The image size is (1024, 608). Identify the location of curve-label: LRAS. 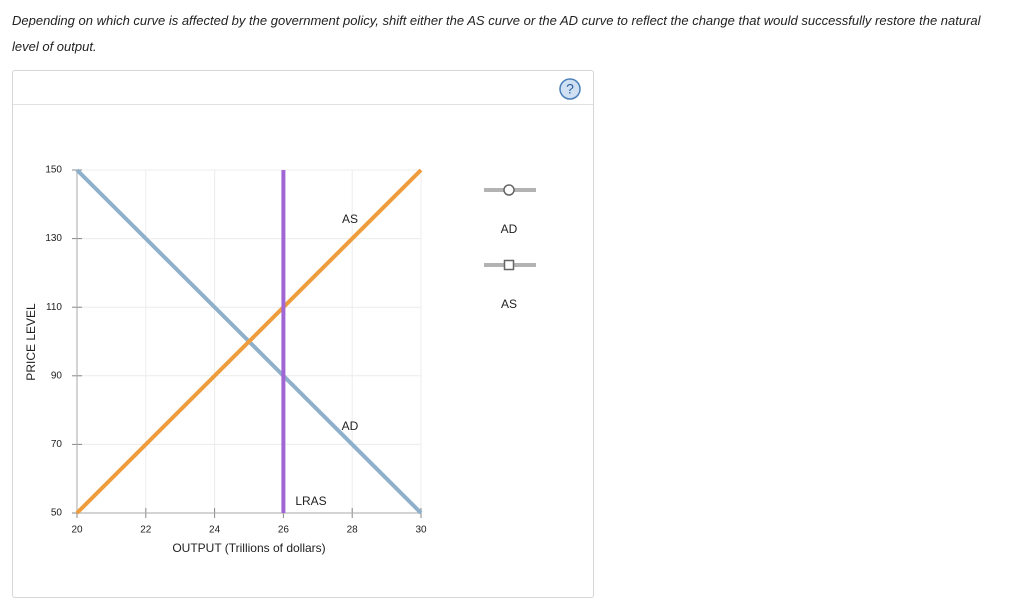
(310, 501).